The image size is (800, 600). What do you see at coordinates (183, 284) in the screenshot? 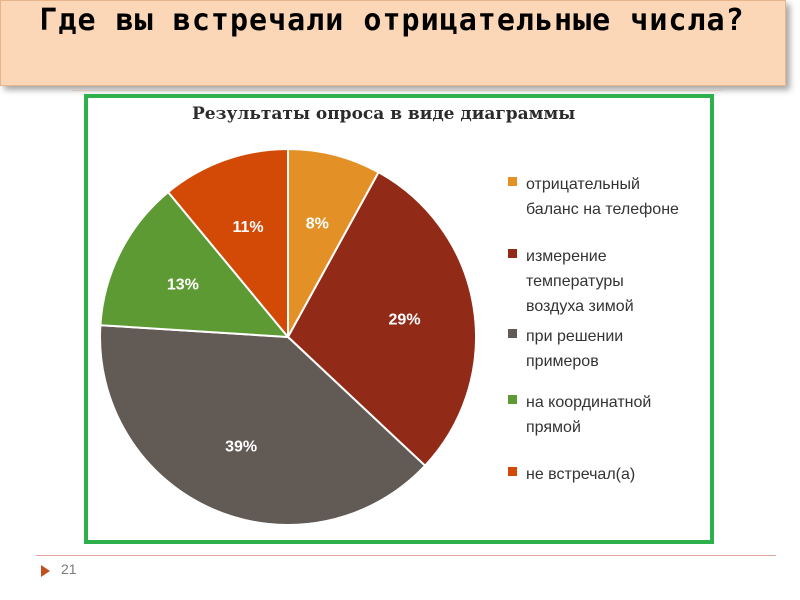
I see `pie-value-label-3: 13%` at bounding box center [183, 284].